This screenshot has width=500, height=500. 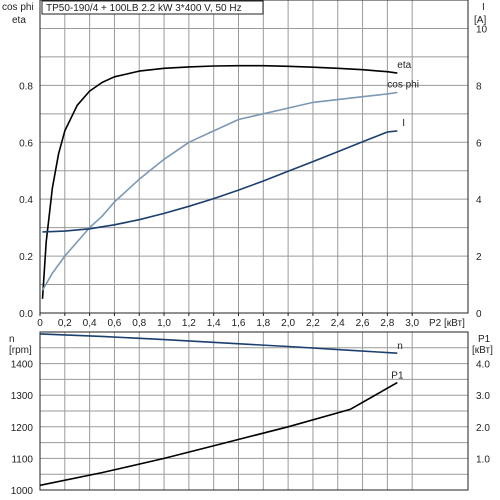 What do you see at coordinates (22, 459) in the screenshot?
I see `bottom-left-tick-label: 1100` at bounding box center [22, 459].